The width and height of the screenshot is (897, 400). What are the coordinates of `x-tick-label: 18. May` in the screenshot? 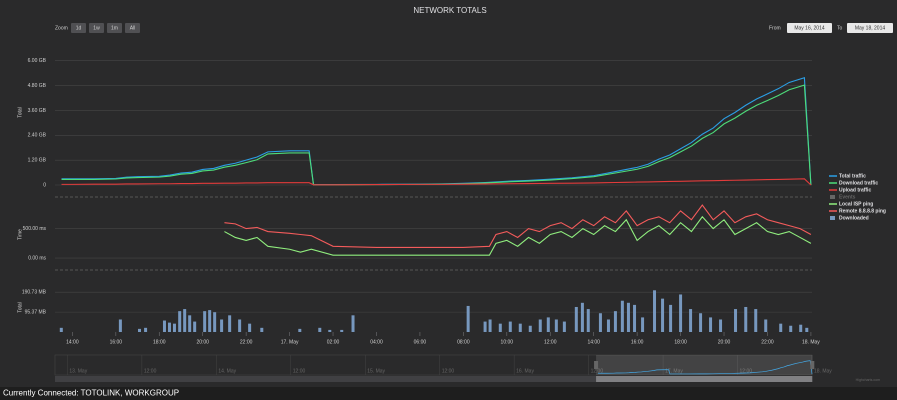 It's located at (811, 342).